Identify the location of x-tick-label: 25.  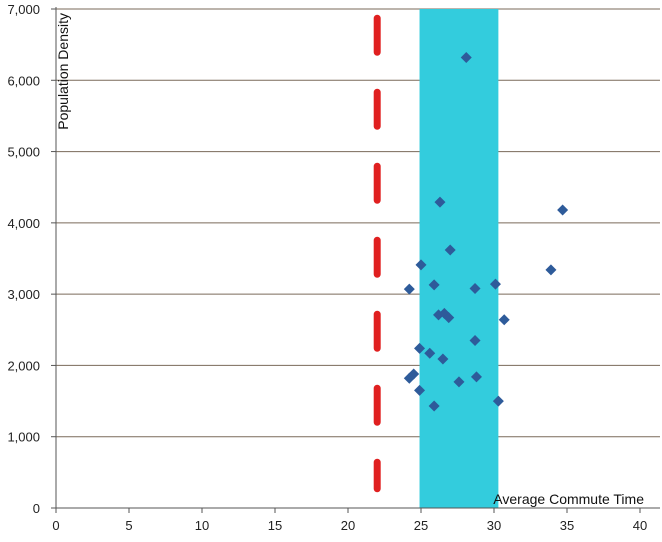
(421, 525).